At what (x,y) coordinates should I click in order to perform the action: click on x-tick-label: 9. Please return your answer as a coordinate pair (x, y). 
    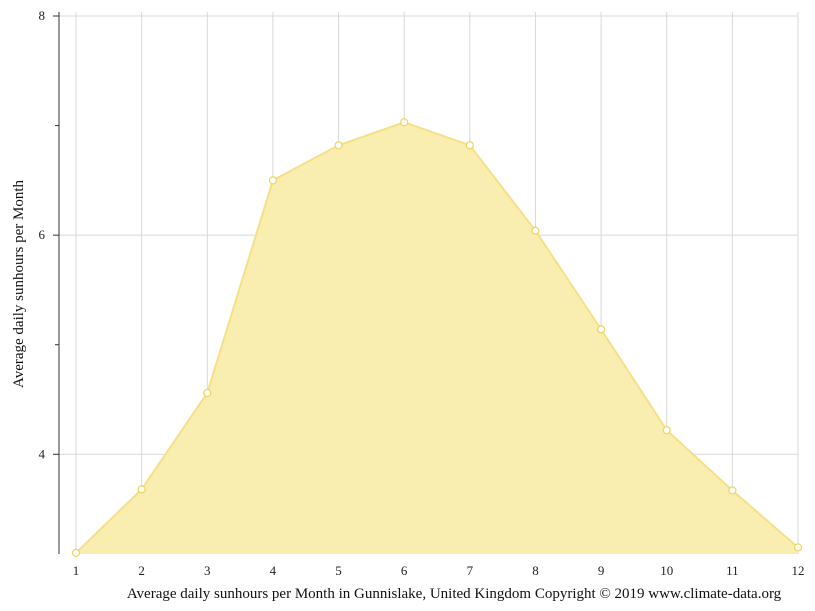
    Looking at the image, I should click on (601, 570).